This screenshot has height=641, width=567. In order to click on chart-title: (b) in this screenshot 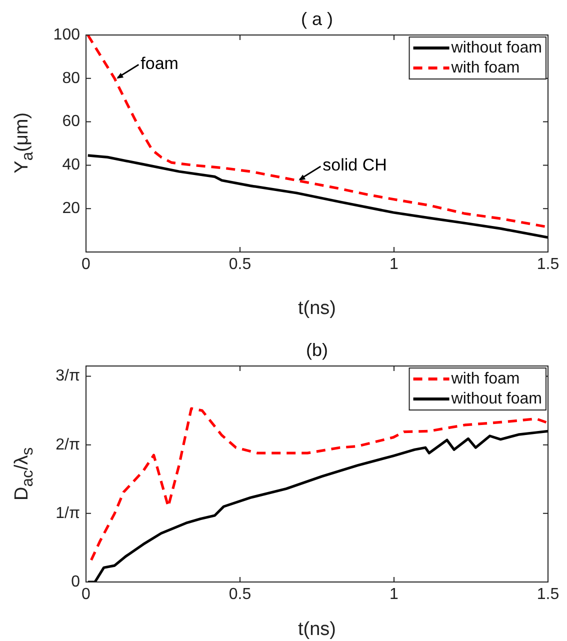, I will do `click(317, 350)`.